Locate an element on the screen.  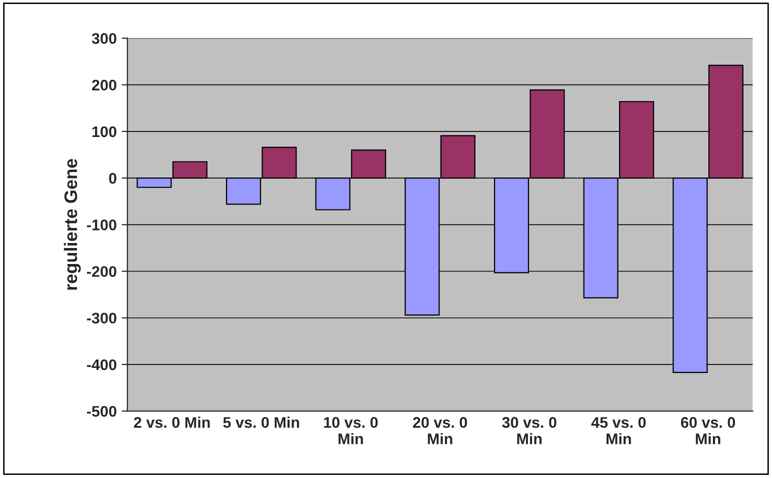
x-tick-label: 20 vs. 0 Min is located at coordinates (440, 430).